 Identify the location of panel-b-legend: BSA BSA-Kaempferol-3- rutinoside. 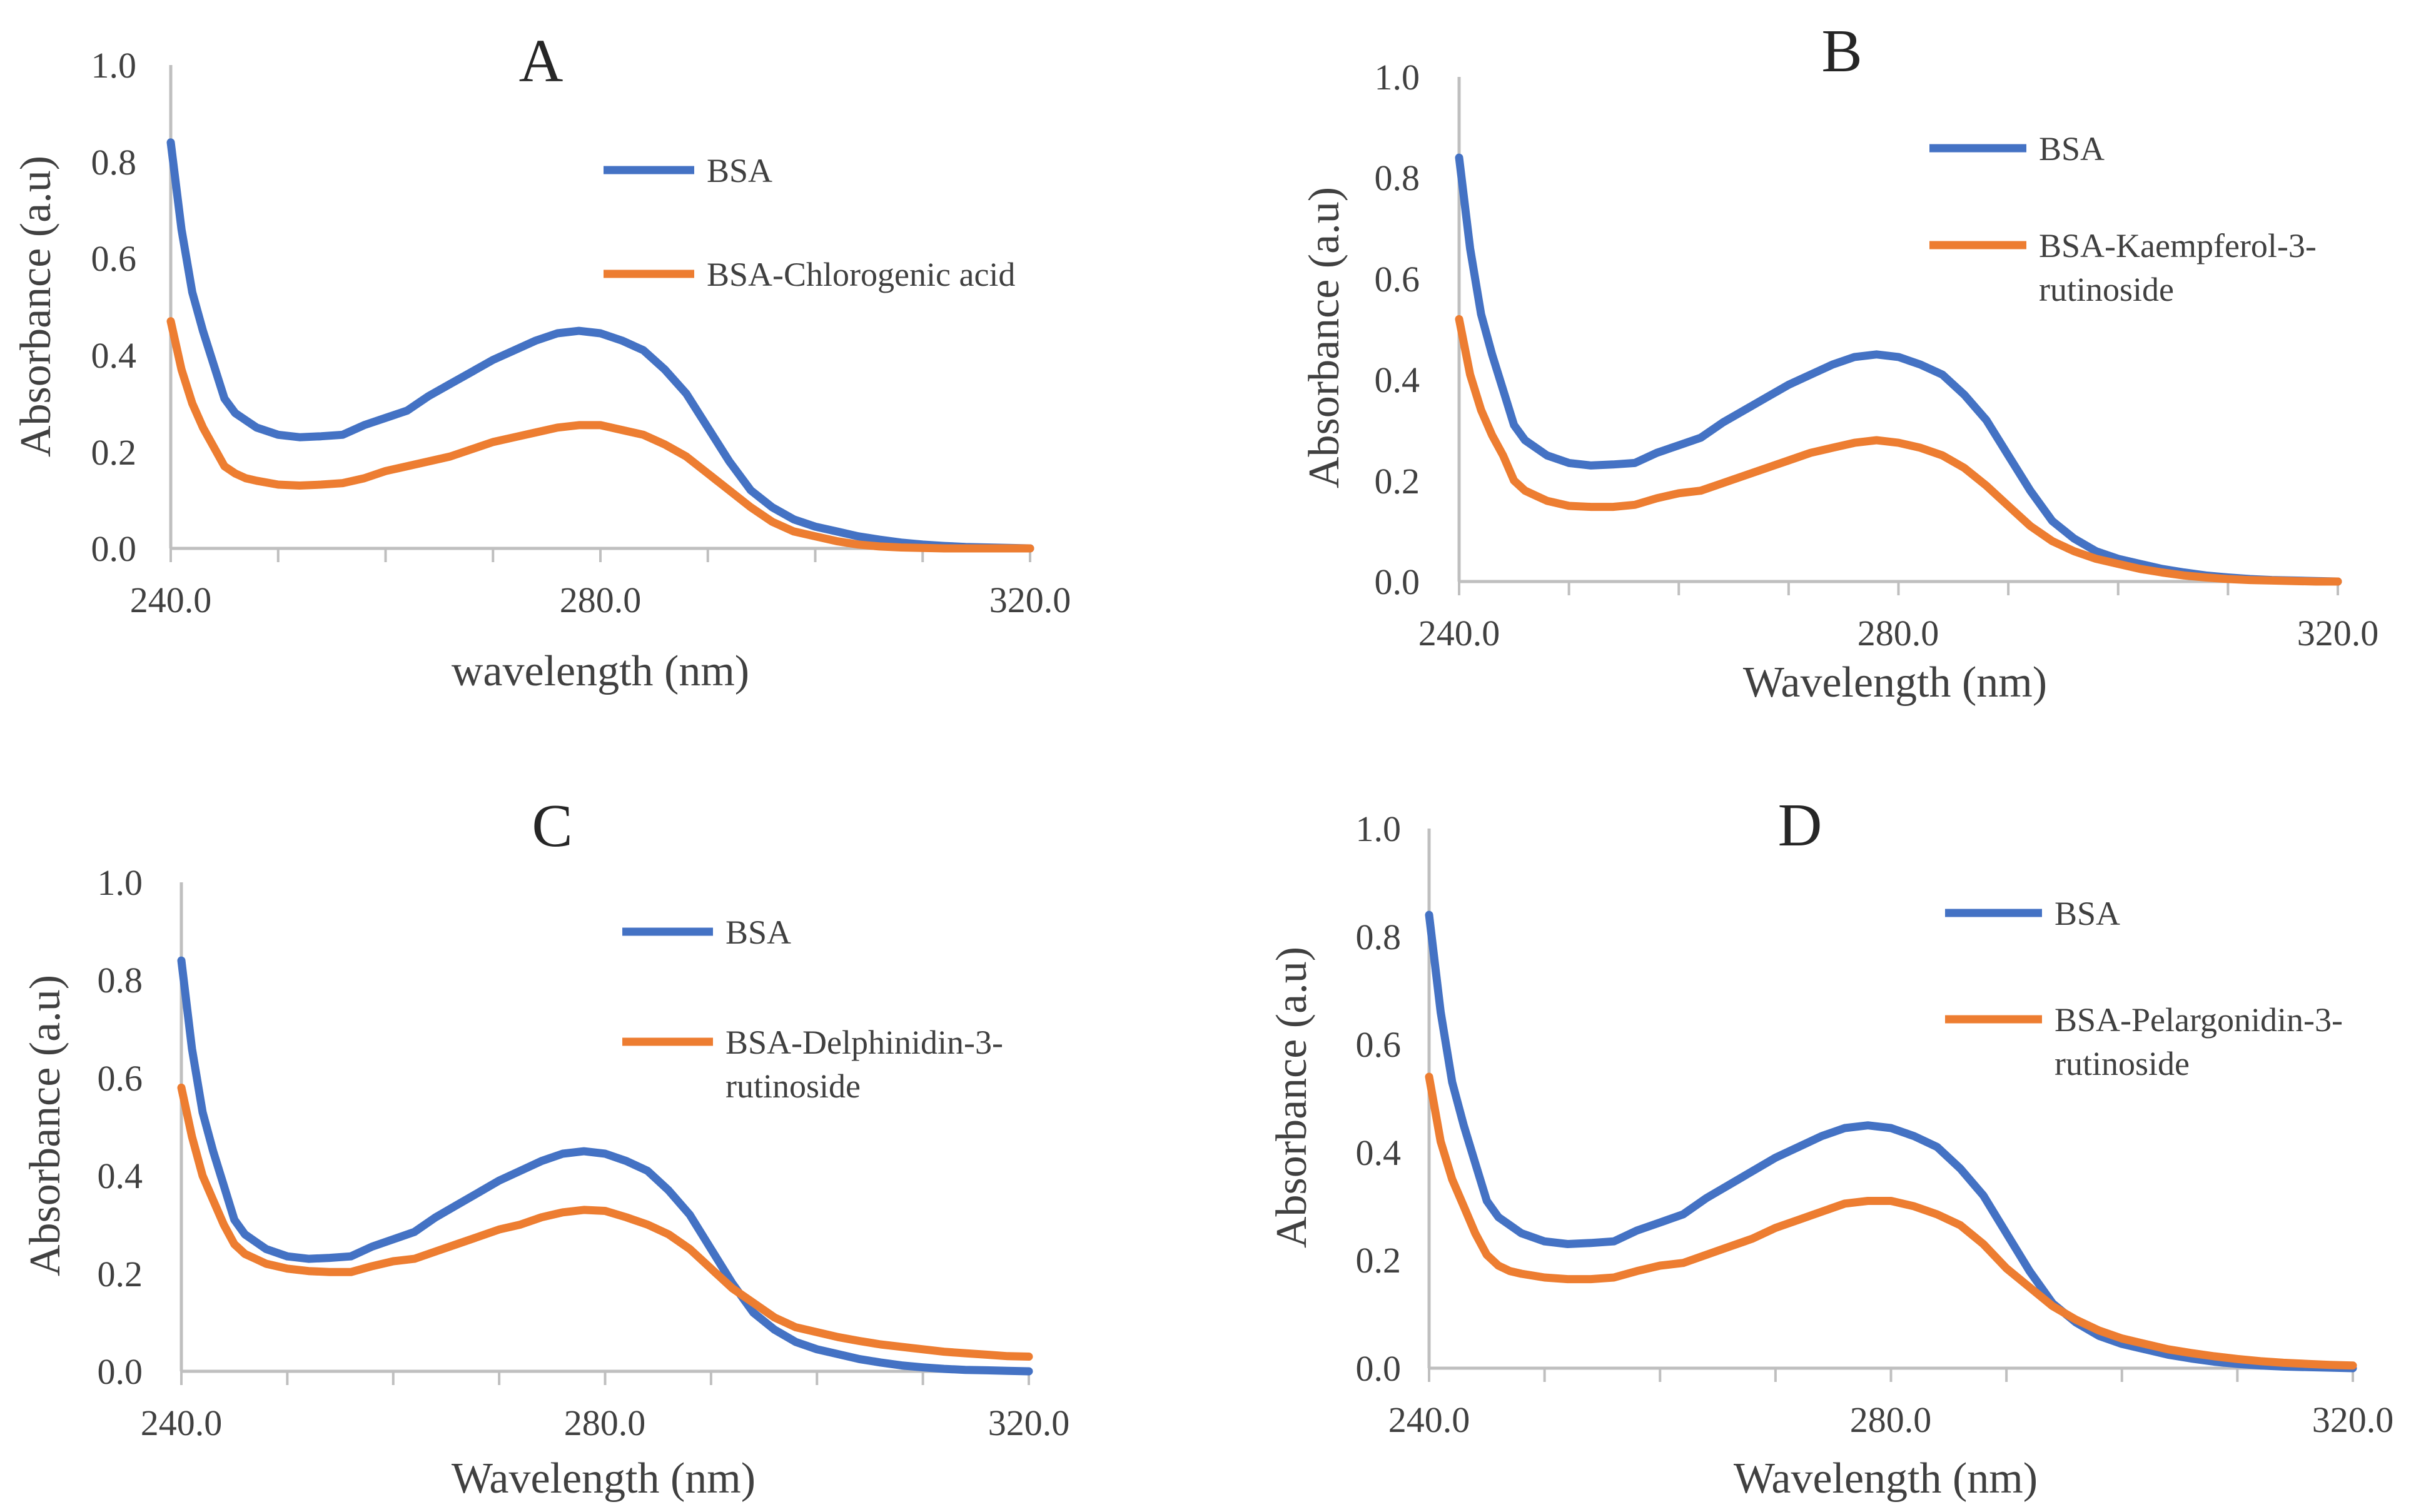
(2127, 219).